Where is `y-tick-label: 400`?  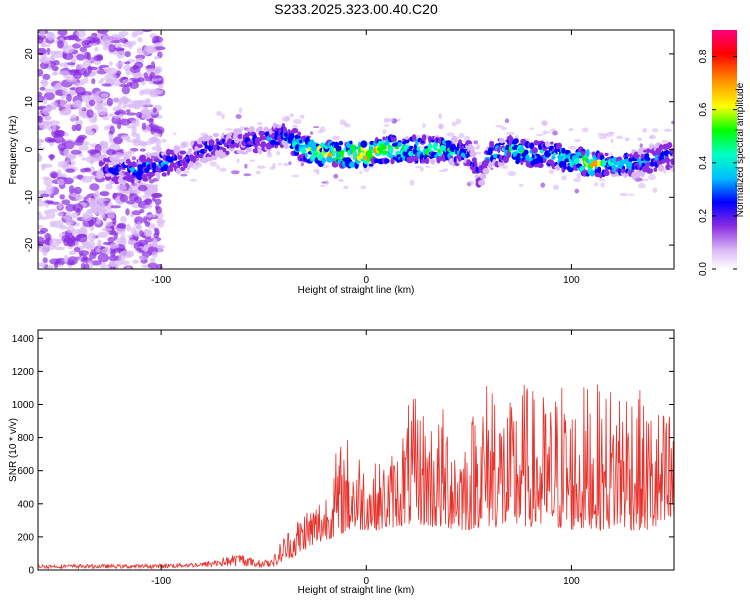 y-tick-label: 400 is located at coordinates (25, 504).